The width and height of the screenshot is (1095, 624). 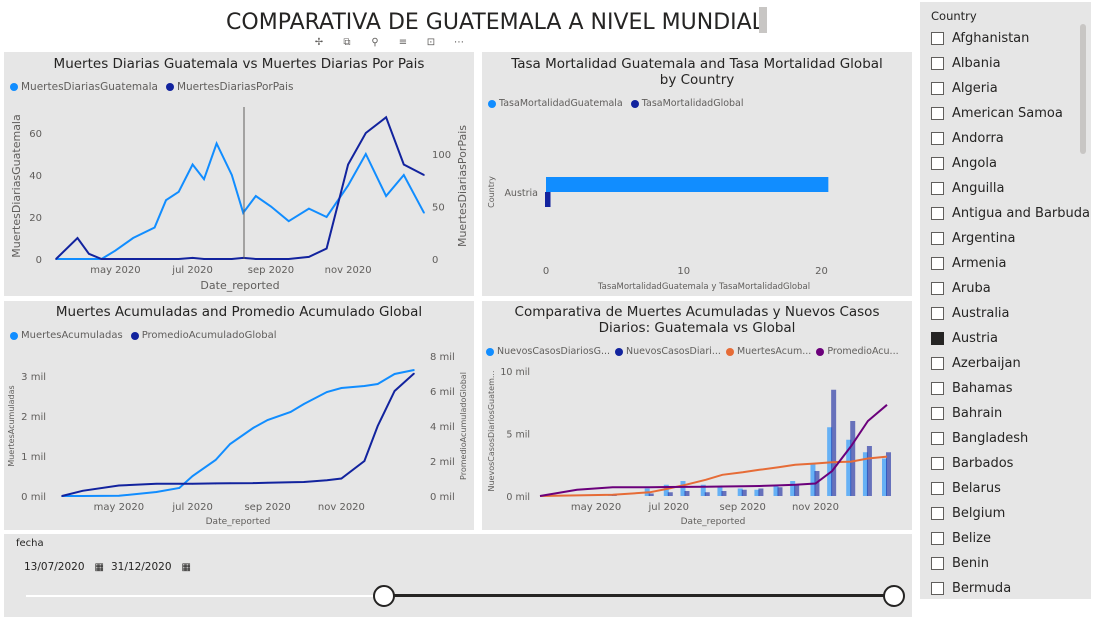 What do you see at coordinates (39, 260) in the screenshot?
I see `y-tick-label: 0` at bounding box center [39, 260].